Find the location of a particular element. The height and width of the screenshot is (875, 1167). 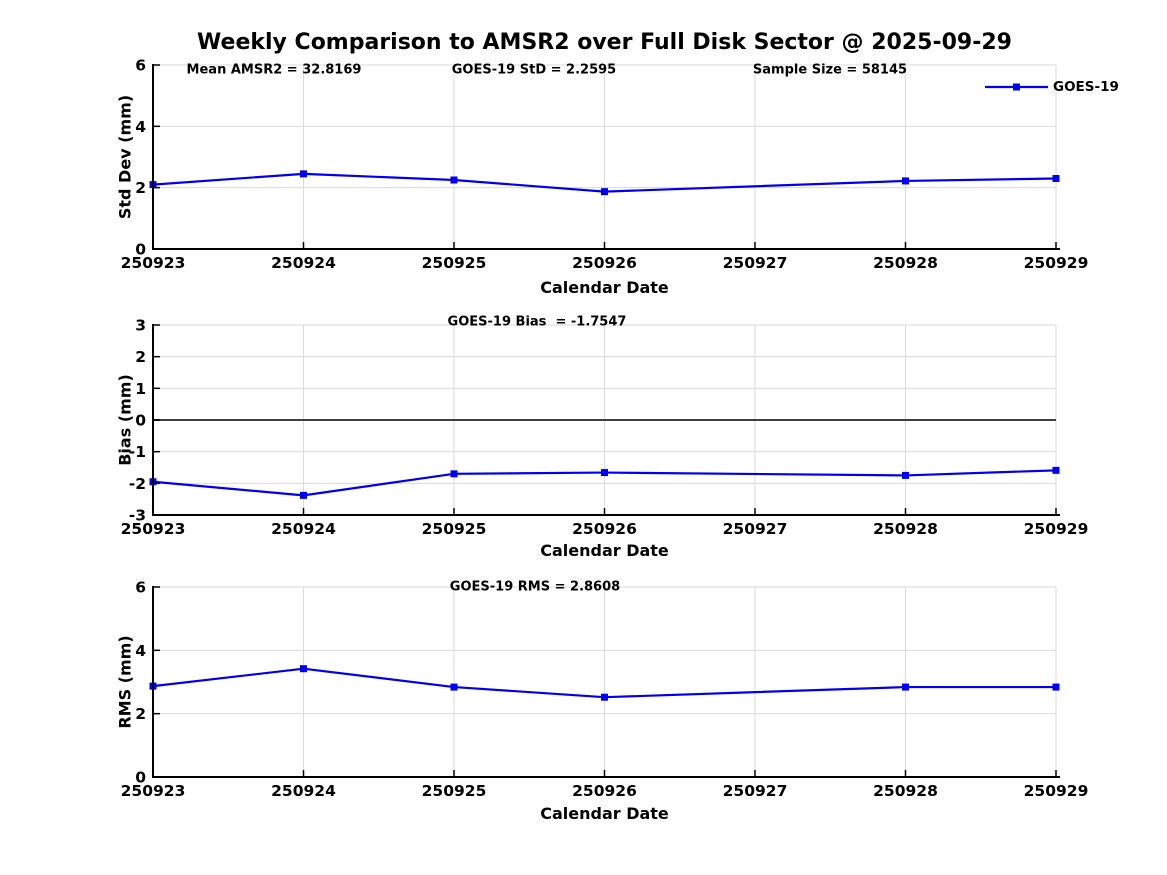

rms-y-tick-label: 4 is located at coordinates (140, 651).